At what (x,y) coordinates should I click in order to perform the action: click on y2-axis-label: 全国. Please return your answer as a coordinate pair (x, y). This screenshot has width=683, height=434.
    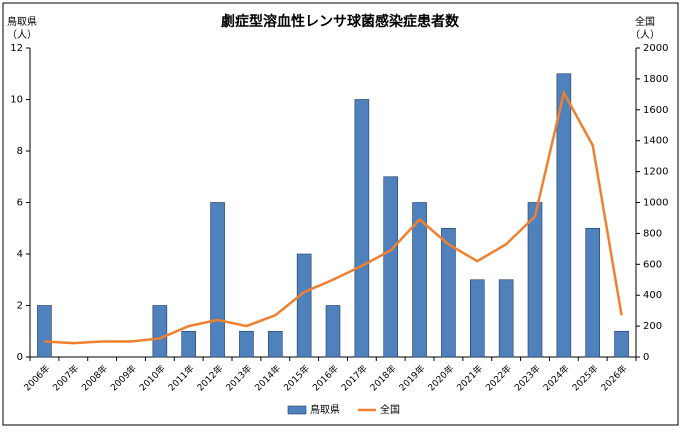
    Looking at the image, I should click on (645, 21).